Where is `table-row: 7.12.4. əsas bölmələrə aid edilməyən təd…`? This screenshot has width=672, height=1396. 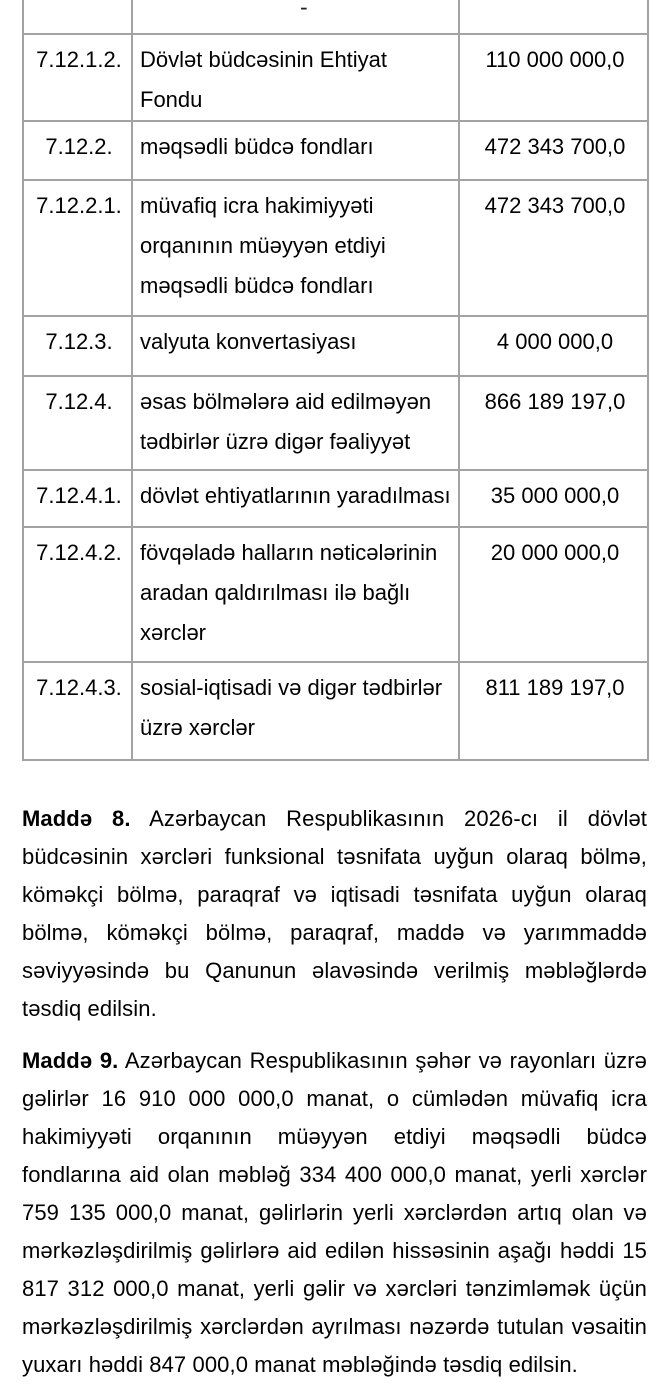
table-row: 7.12.4. əsas bölmələrə aid edilməyən təd… is located at coordinates (335, 423).